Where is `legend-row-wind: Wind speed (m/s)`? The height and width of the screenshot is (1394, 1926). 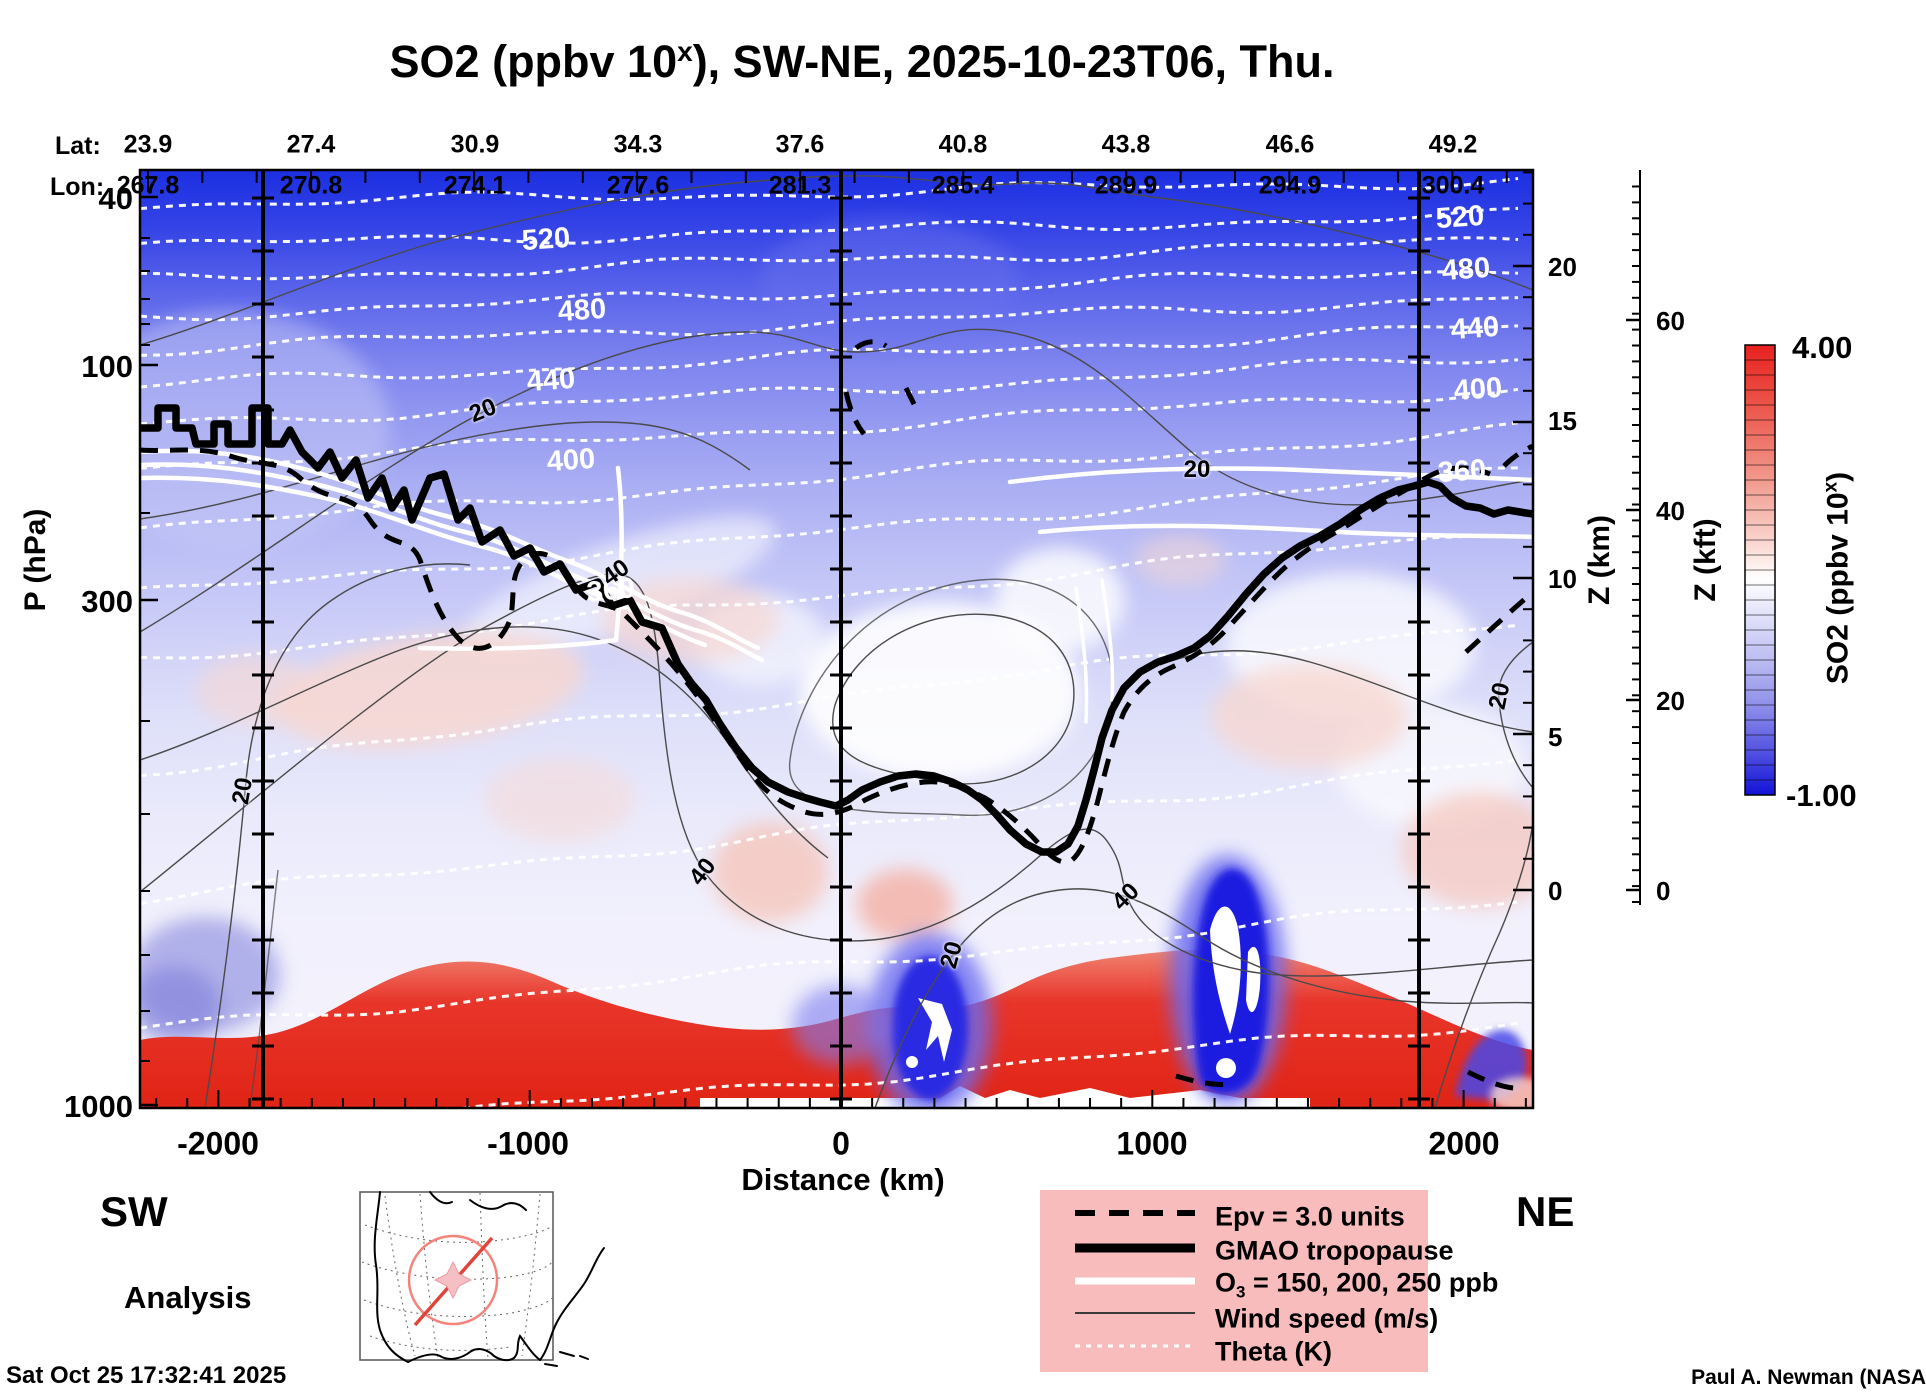
legend-row-wind: Wind speed (m/s) is located at coordinates (1239, 1319).